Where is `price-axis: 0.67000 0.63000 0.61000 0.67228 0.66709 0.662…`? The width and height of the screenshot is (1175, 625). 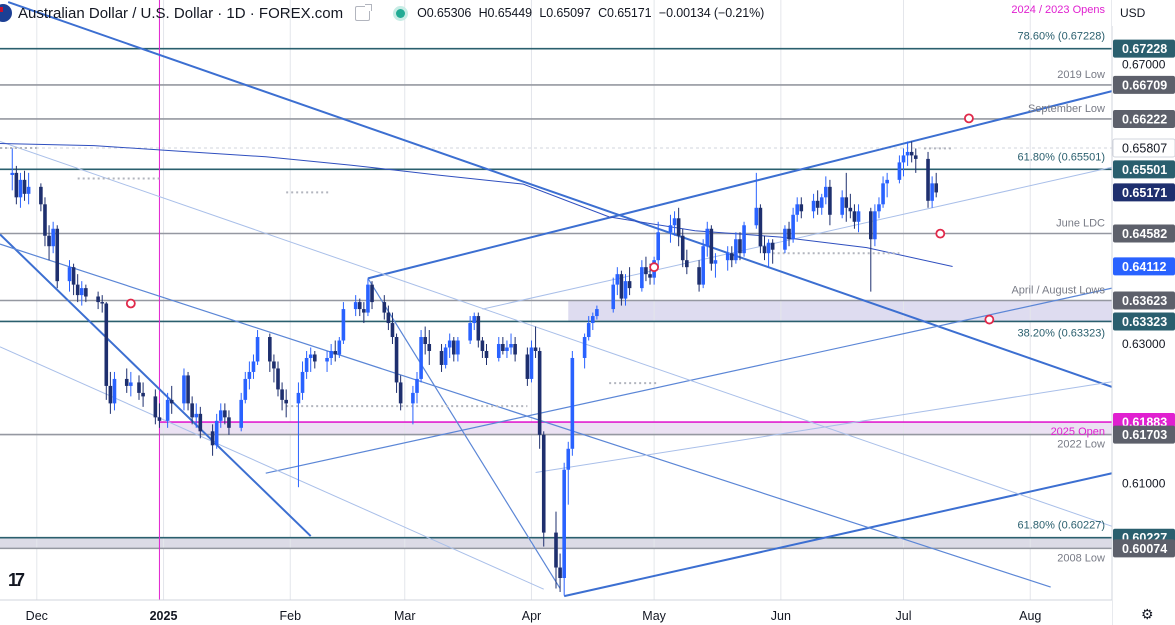
price-axis: 0.67000 0.63000 0.61000 0.67228 0.66709 0.662… is located at coordinates (1143, 312).